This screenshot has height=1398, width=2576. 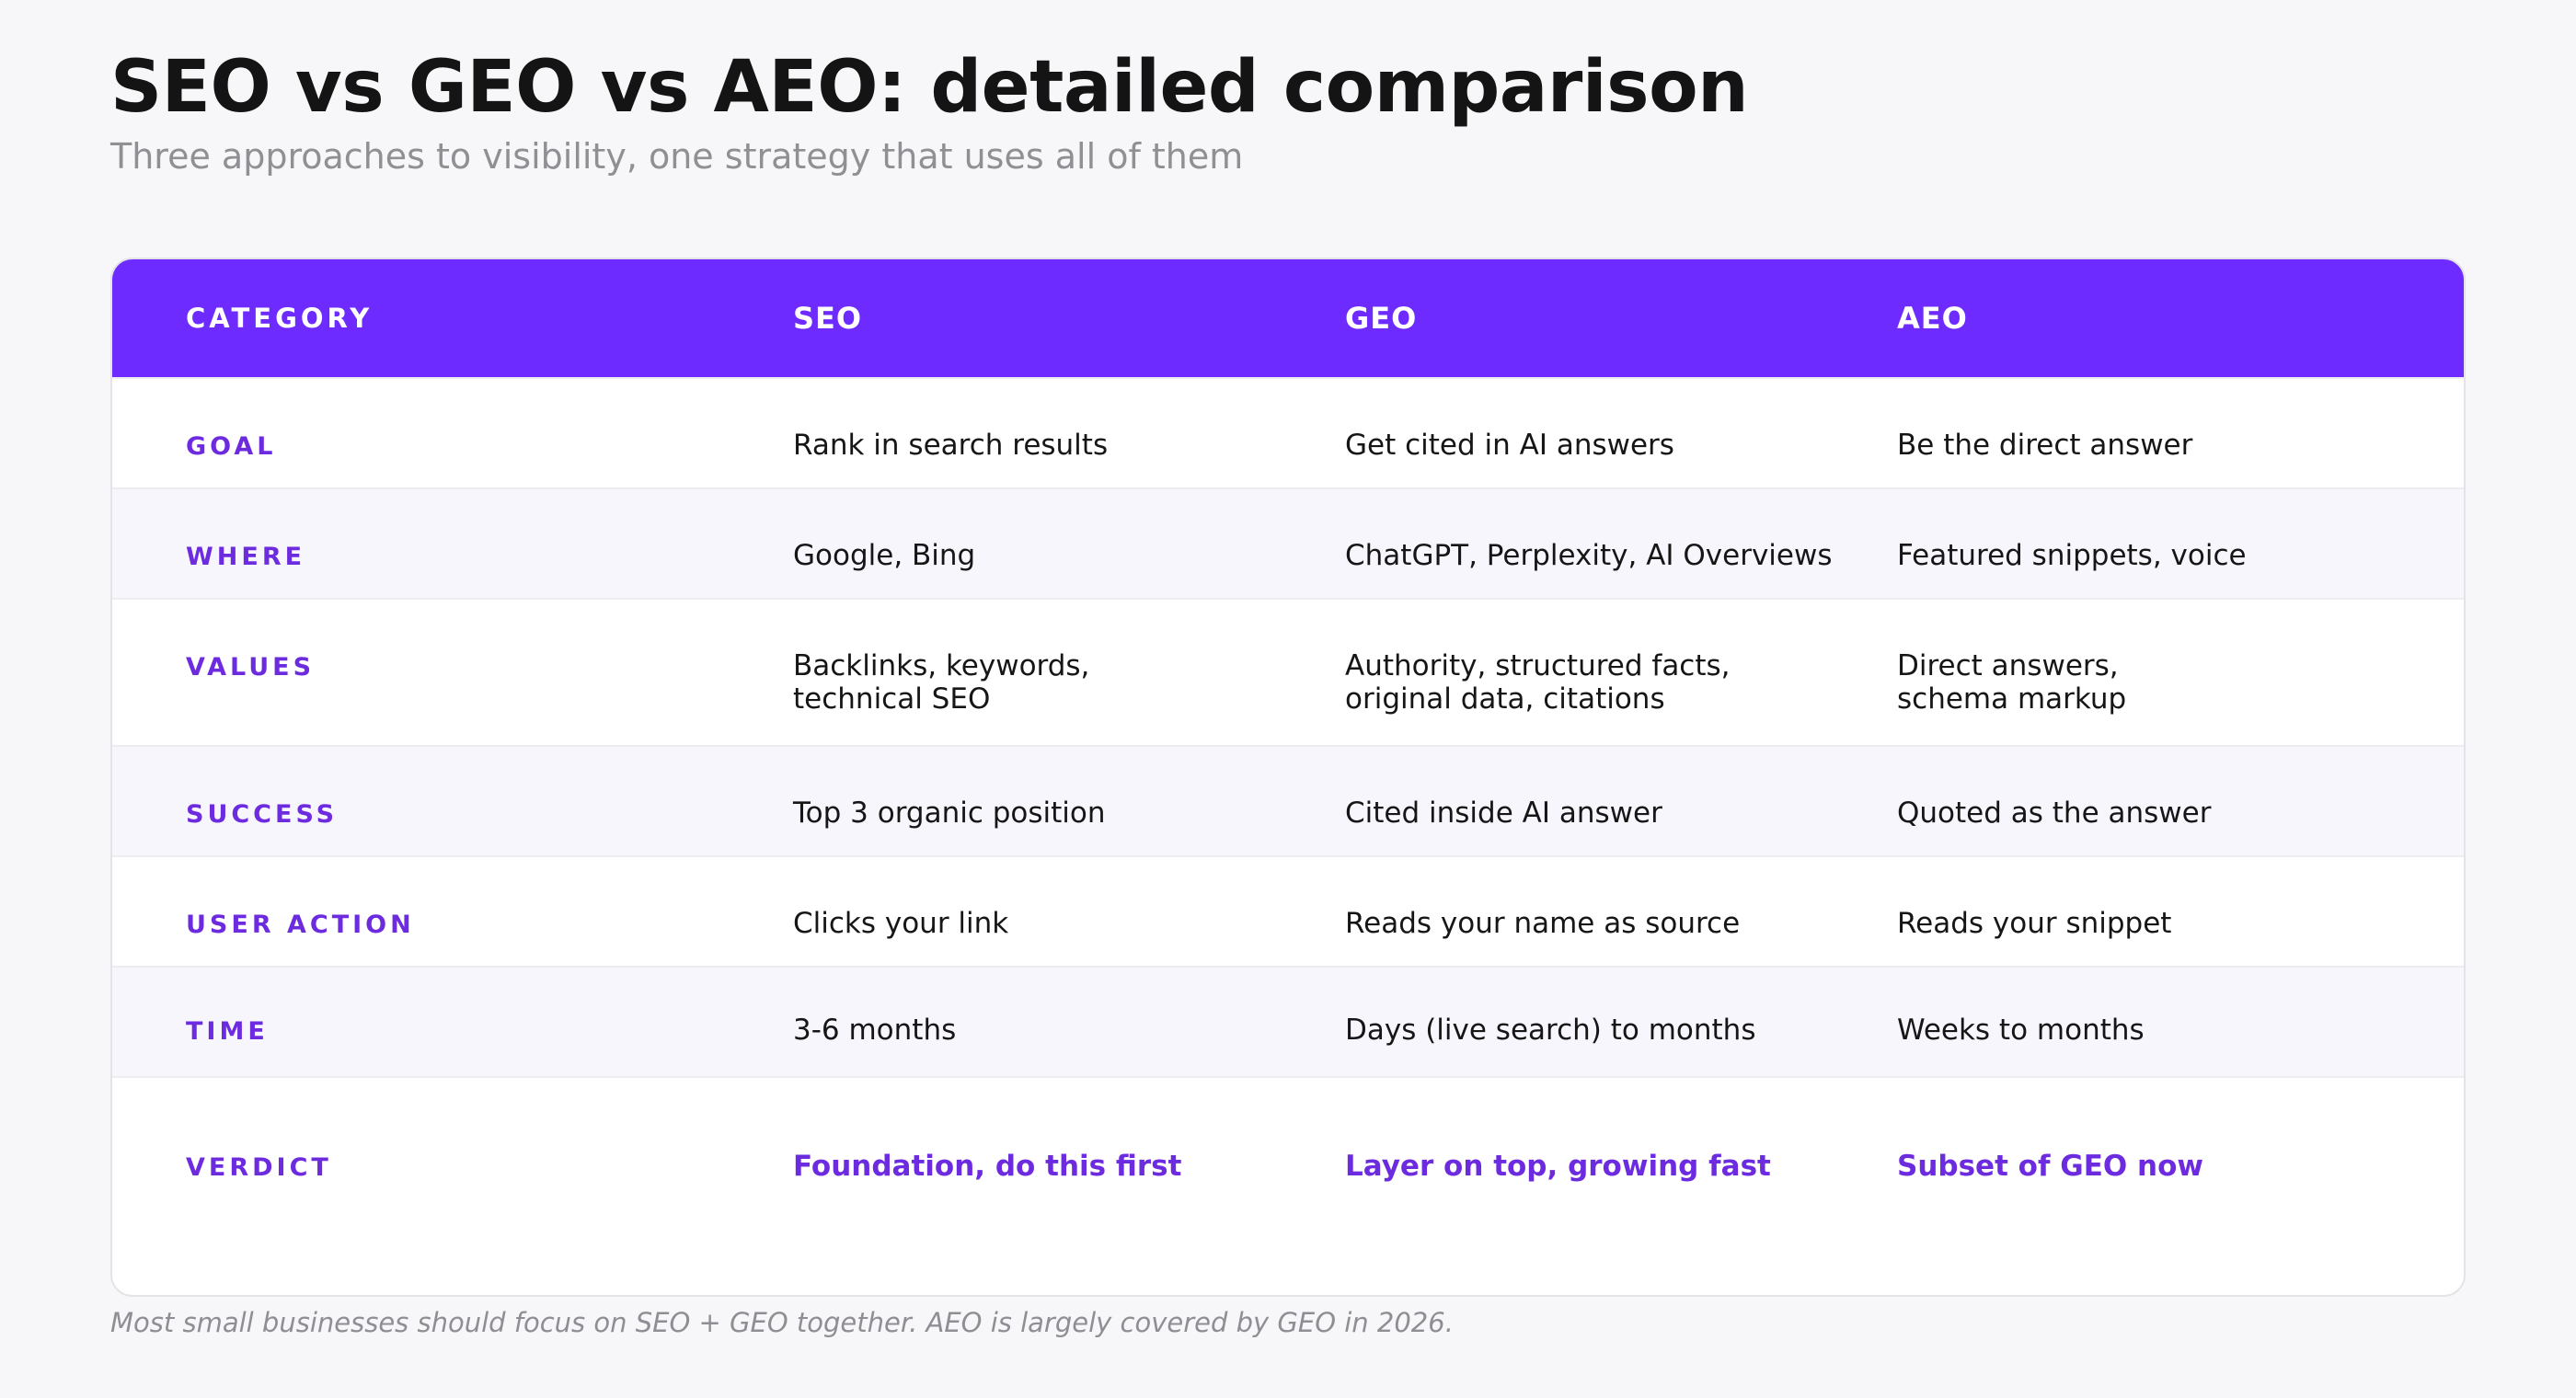 What do you see at coordinates (231, 446) in the screenshot?
I see `row-category-label: GOAL` at bounding box center [231, 446].